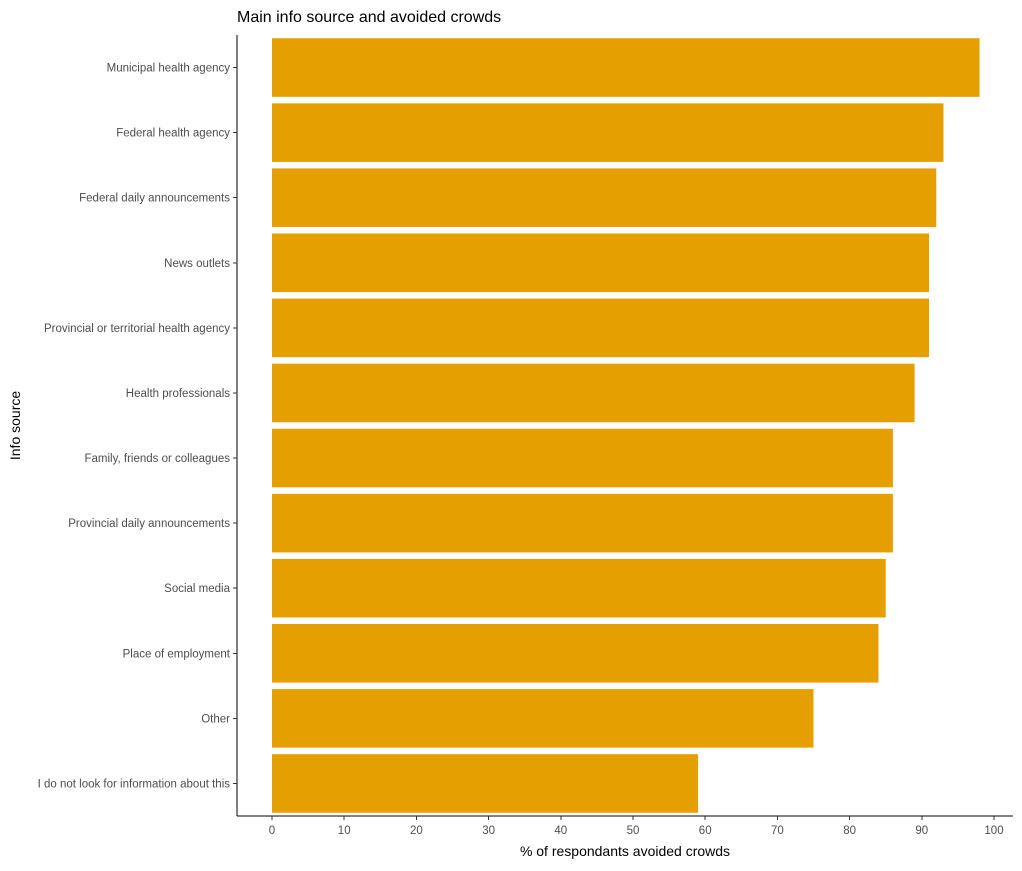 Image resolution: width=1022 pixels, height=871 pixels. What do you see at coordinates (272, 831) in the screenshot?
I see `x-tick-label: 0` at bounding box center [272, 831].